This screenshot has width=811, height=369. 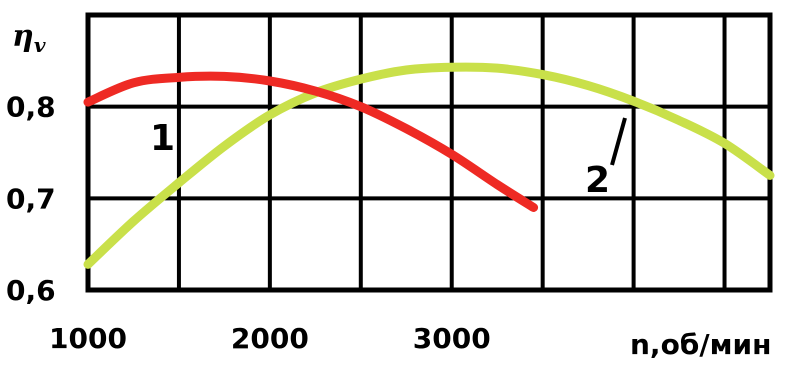 What do you see at coordinates (597, 180) in the screenshot?
I see `series-label-2: 2` at bounding box center [597, 180].